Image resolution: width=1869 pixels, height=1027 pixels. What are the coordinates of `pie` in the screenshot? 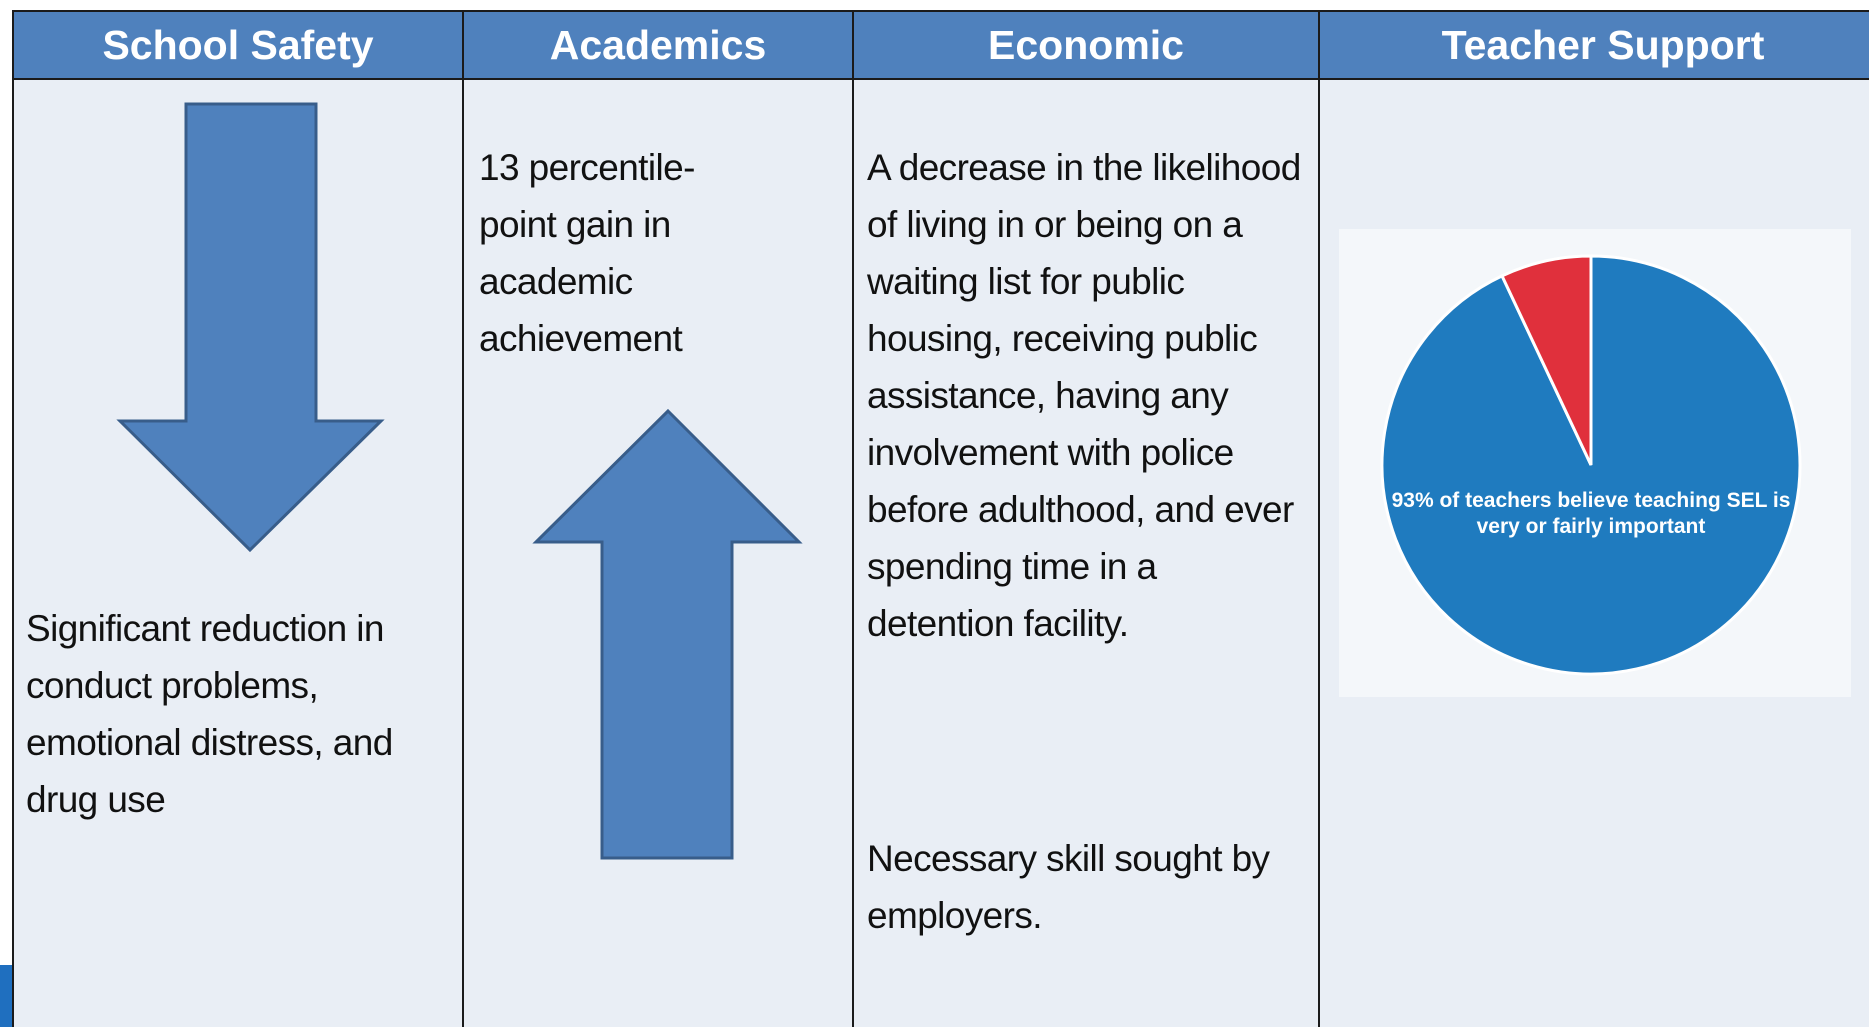 It's located at (1591, 465).